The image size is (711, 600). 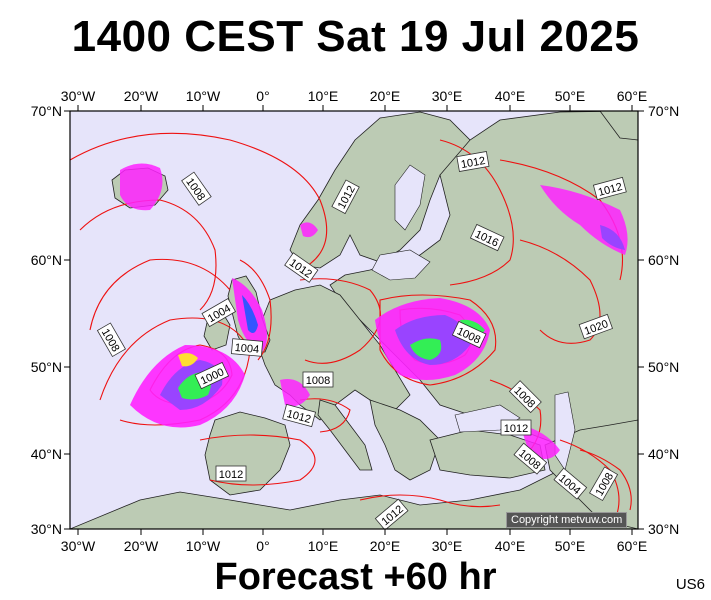 I want to click on forecast-label: Forecast +60 hr, so click(x=355, y=577).